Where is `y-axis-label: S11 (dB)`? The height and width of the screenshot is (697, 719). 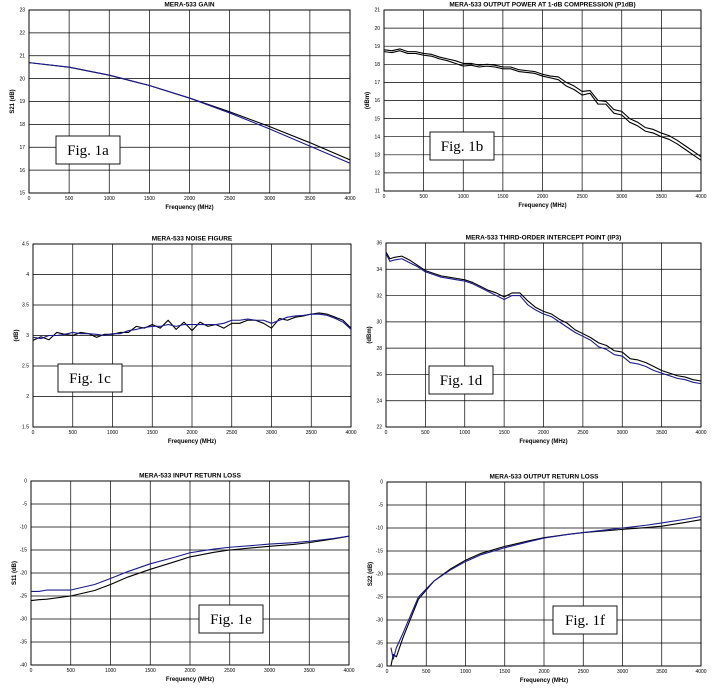
y-axis-label: S11 (dB) is located at coordinates (15, 573).